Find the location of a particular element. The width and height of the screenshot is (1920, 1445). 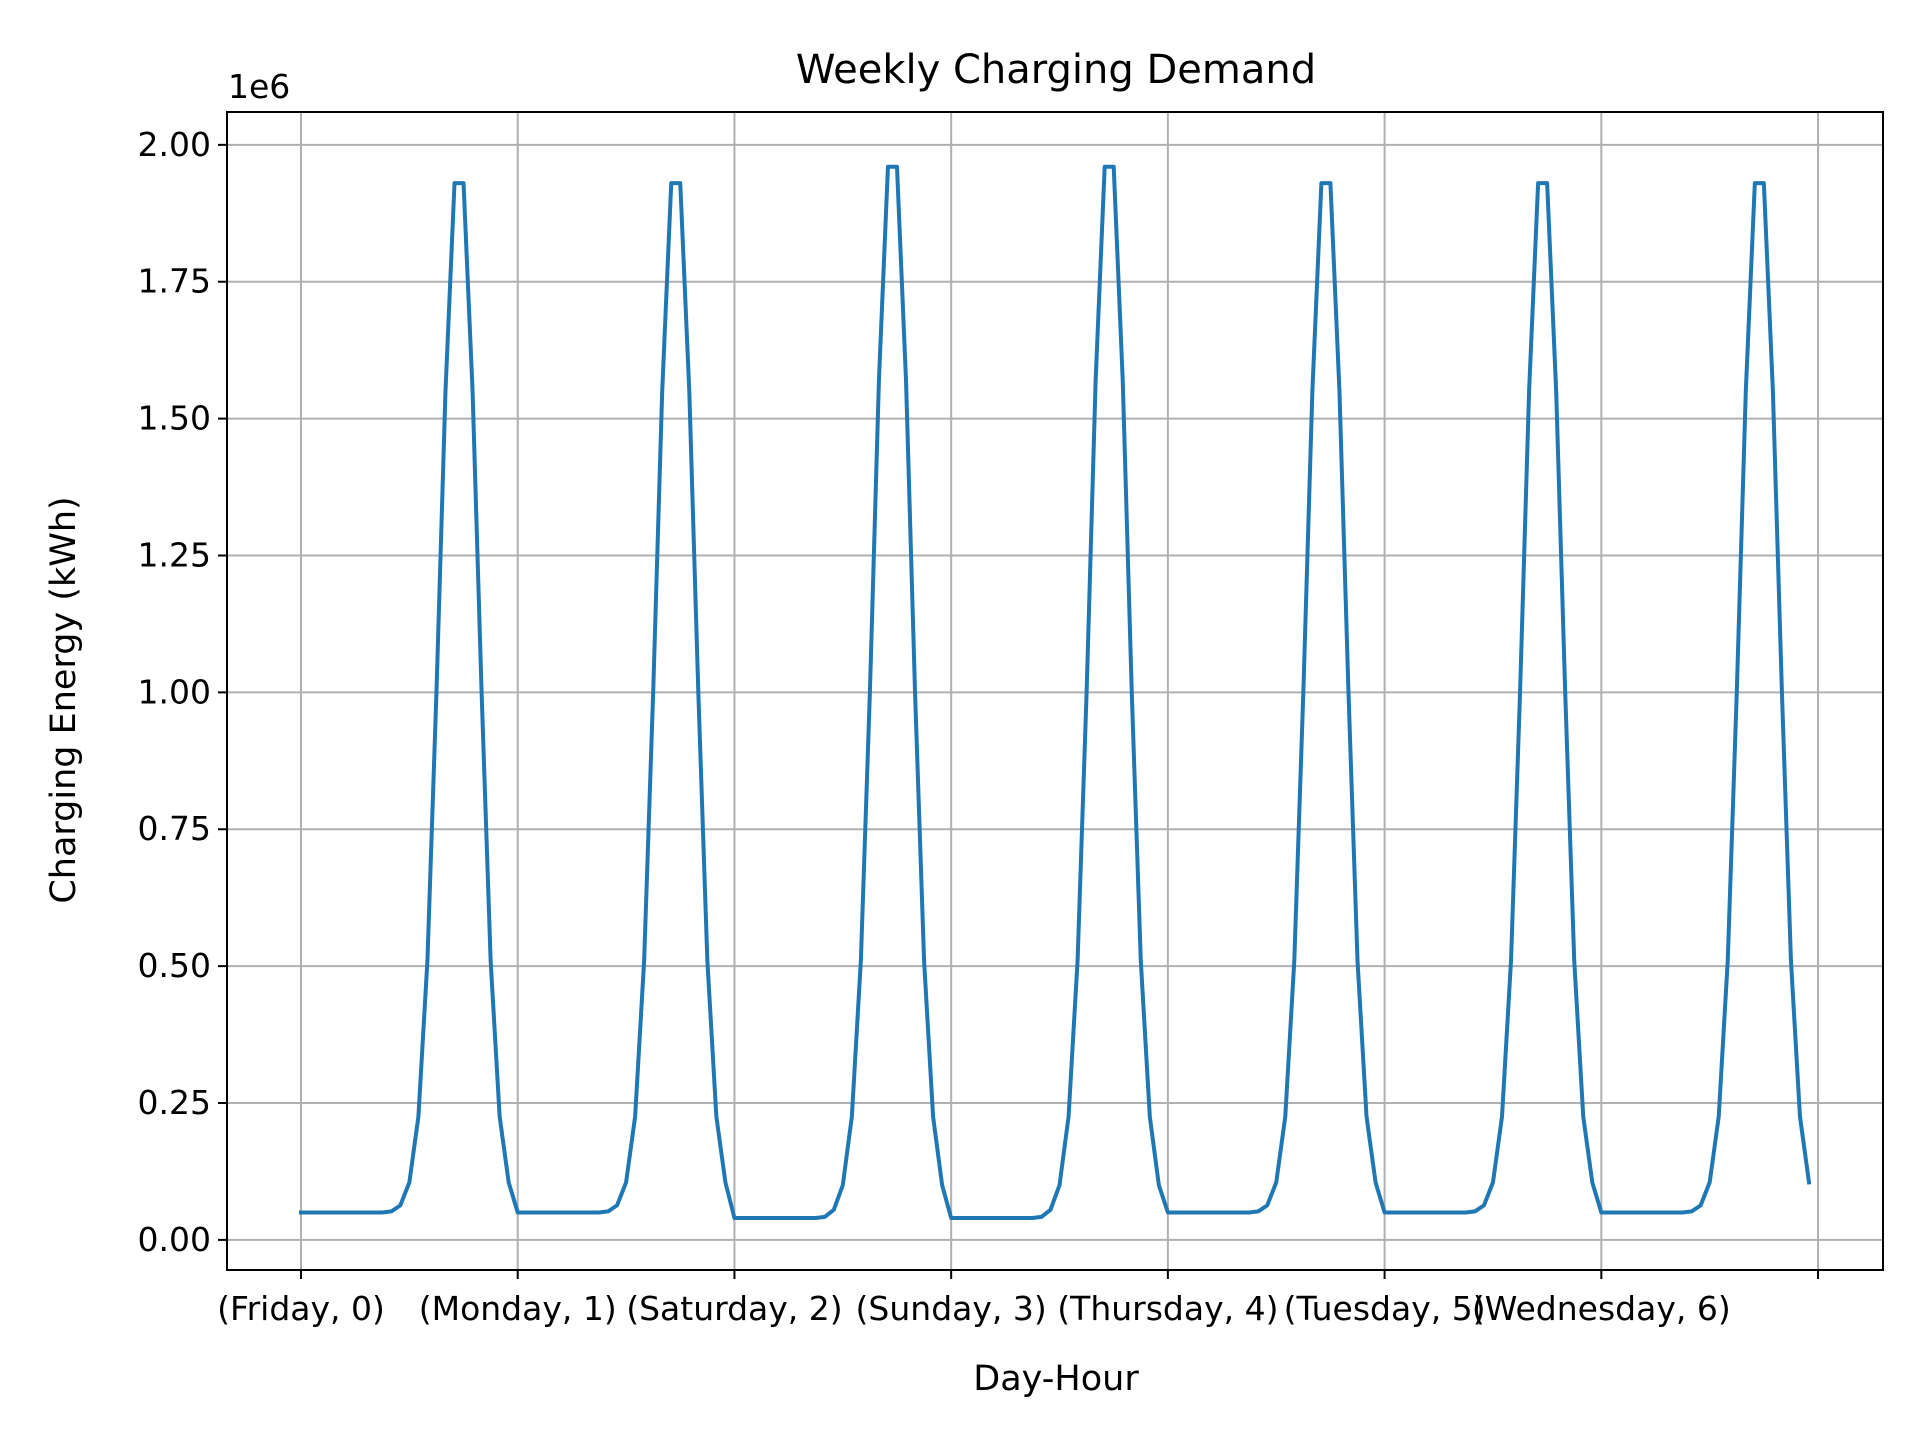

y-tick-label: 0.25 is located at coordinates (174, 1102).